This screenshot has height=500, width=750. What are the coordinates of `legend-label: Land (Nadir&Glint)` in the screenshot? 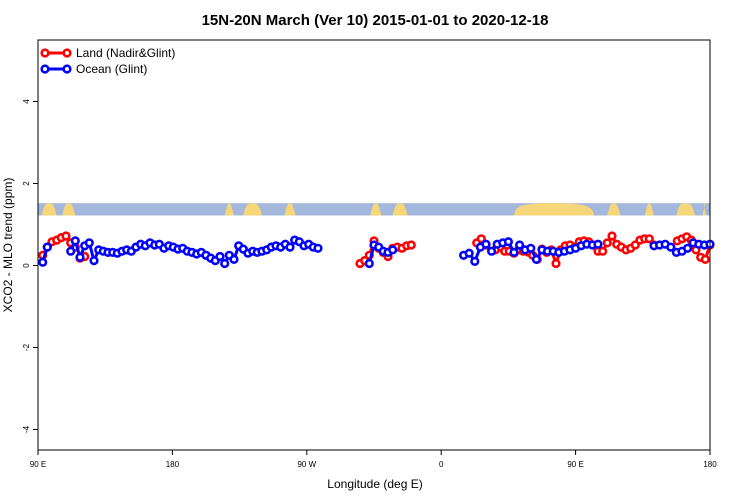 It's located at (125, 53).